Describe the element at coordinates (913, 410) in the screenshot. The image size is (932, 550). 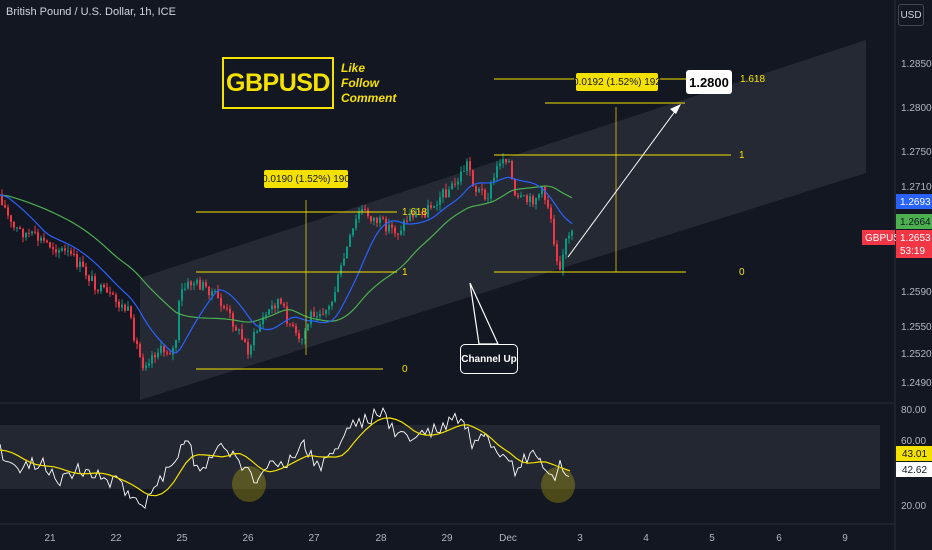
I see `rsi-tick: 80.00` at that location.